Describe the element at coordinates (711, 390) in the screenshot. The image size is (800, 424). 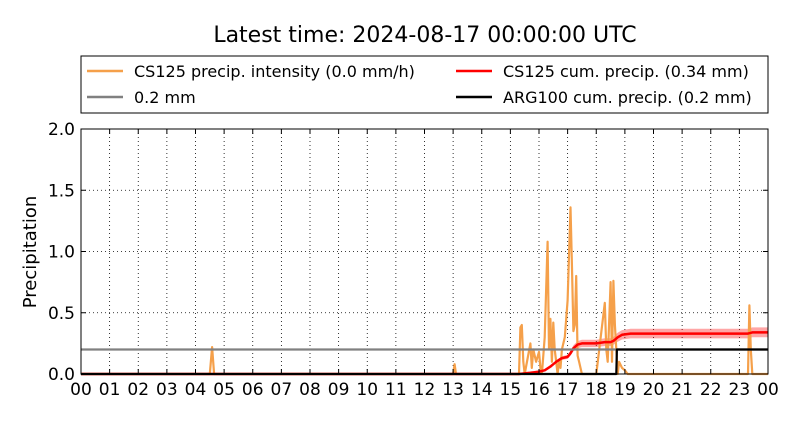
I see `x-tick-label: 22` at that location.